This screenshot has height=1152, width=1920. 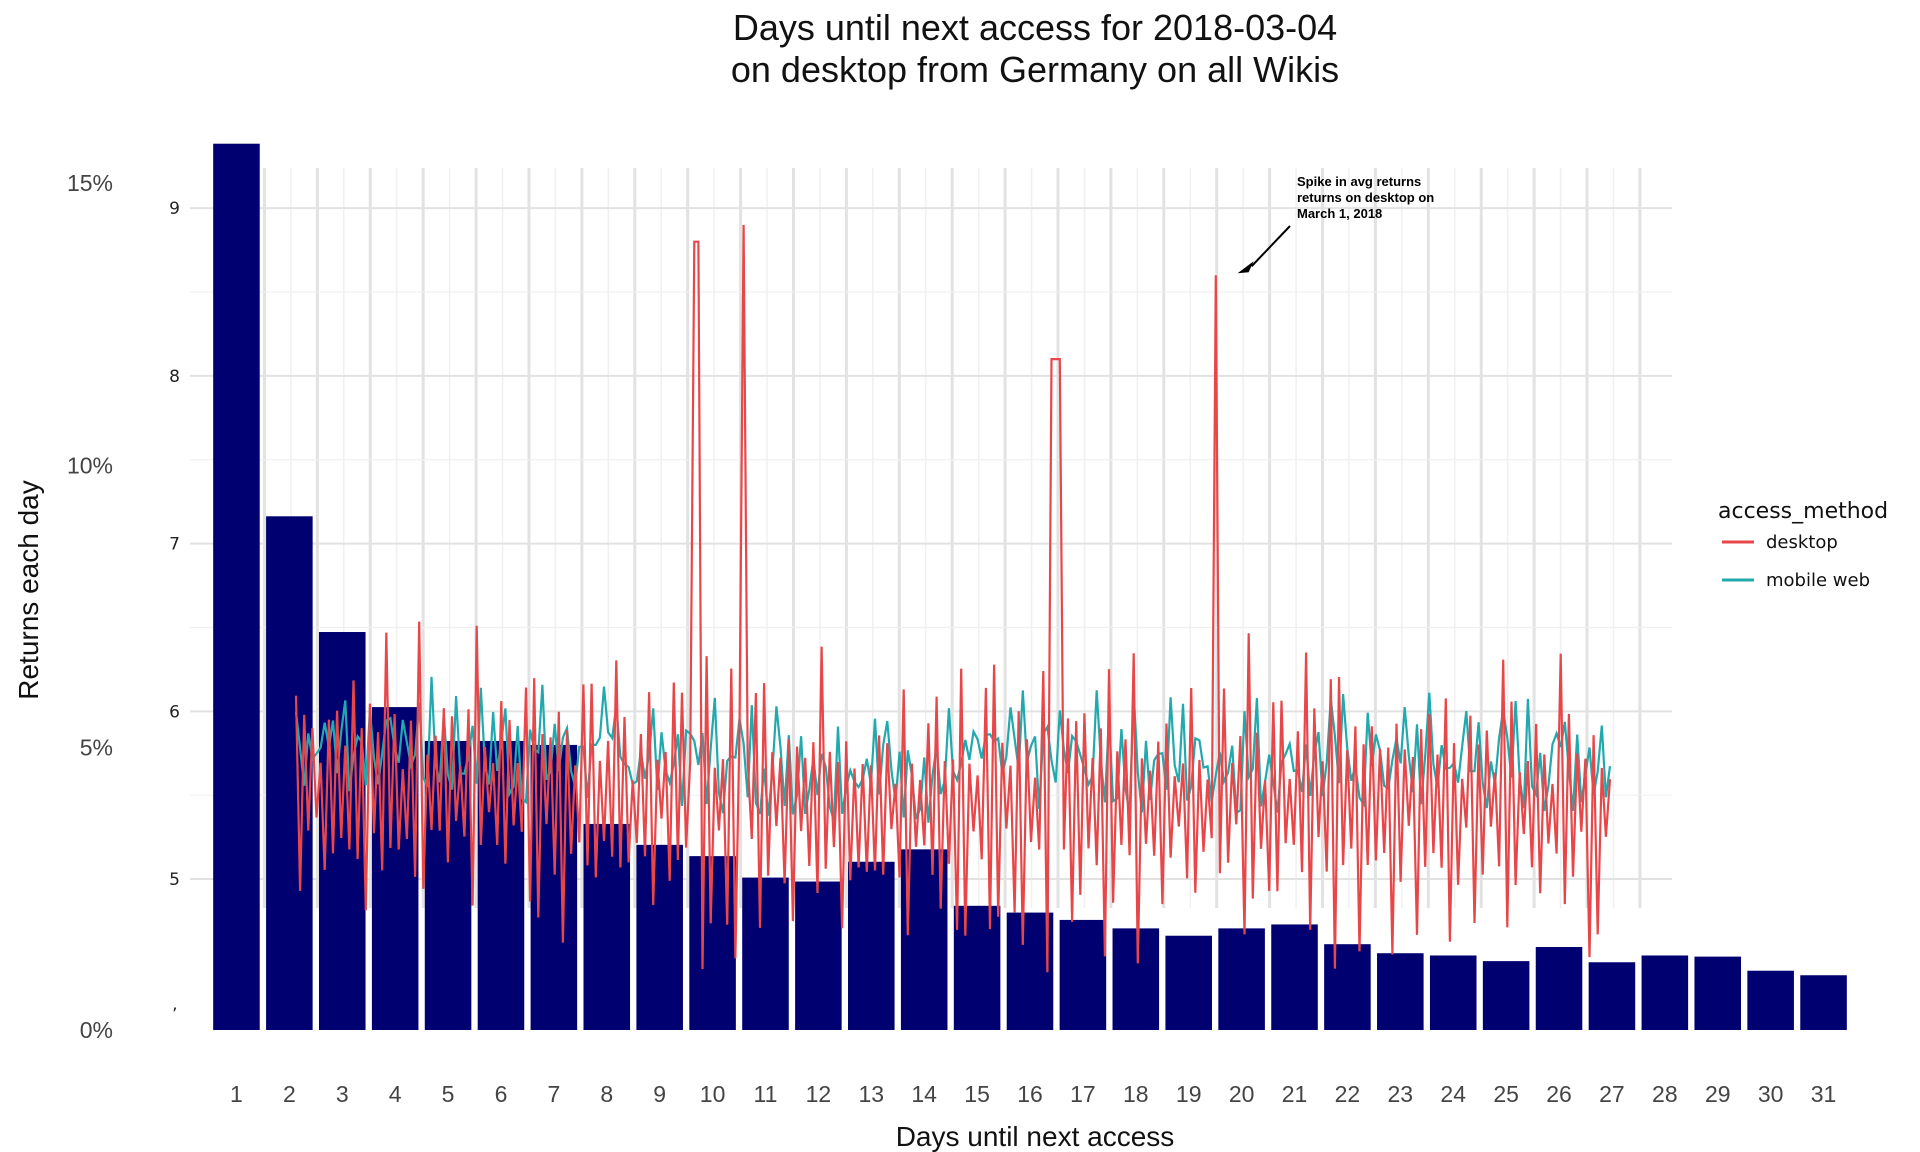 What do you see at coordinates (1824, 1094) in the screenshot?
I see `x-tick-label-31: 31` at bounding box center [1824, 1094].